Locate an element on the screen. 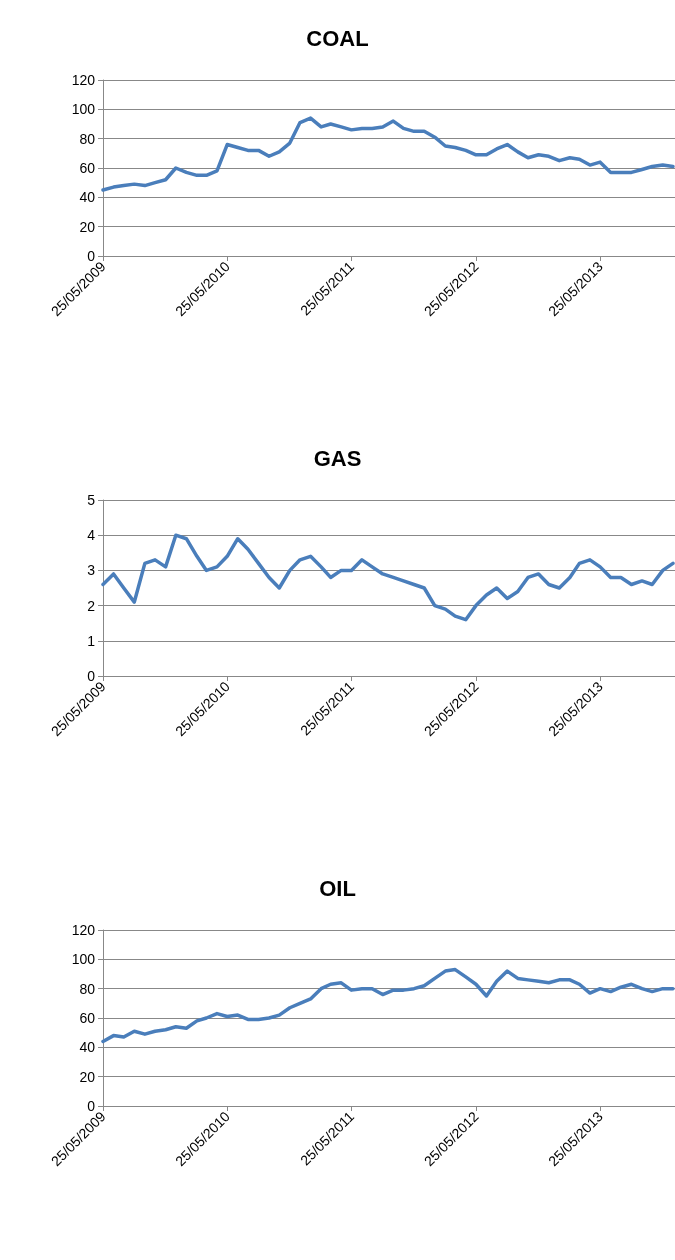 The image size is (675, 1260). chart-title: GAS is located at coordinates (337, 458).